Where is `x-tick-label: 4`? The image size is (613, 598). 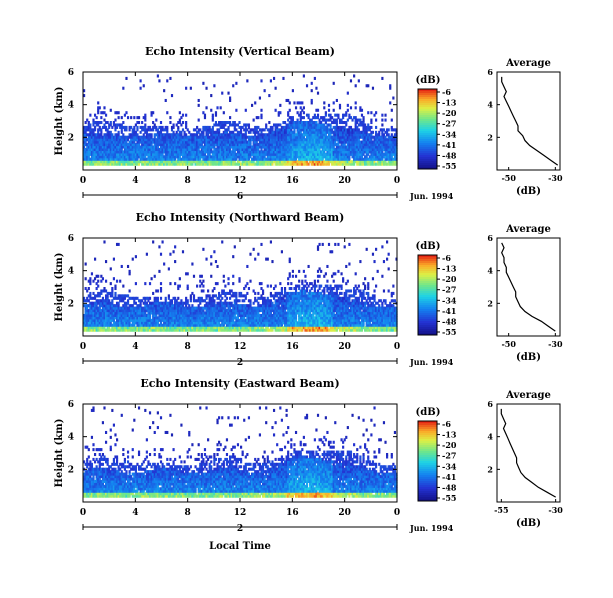 x-tick-label: 4 is located at coordinates (135, 181).